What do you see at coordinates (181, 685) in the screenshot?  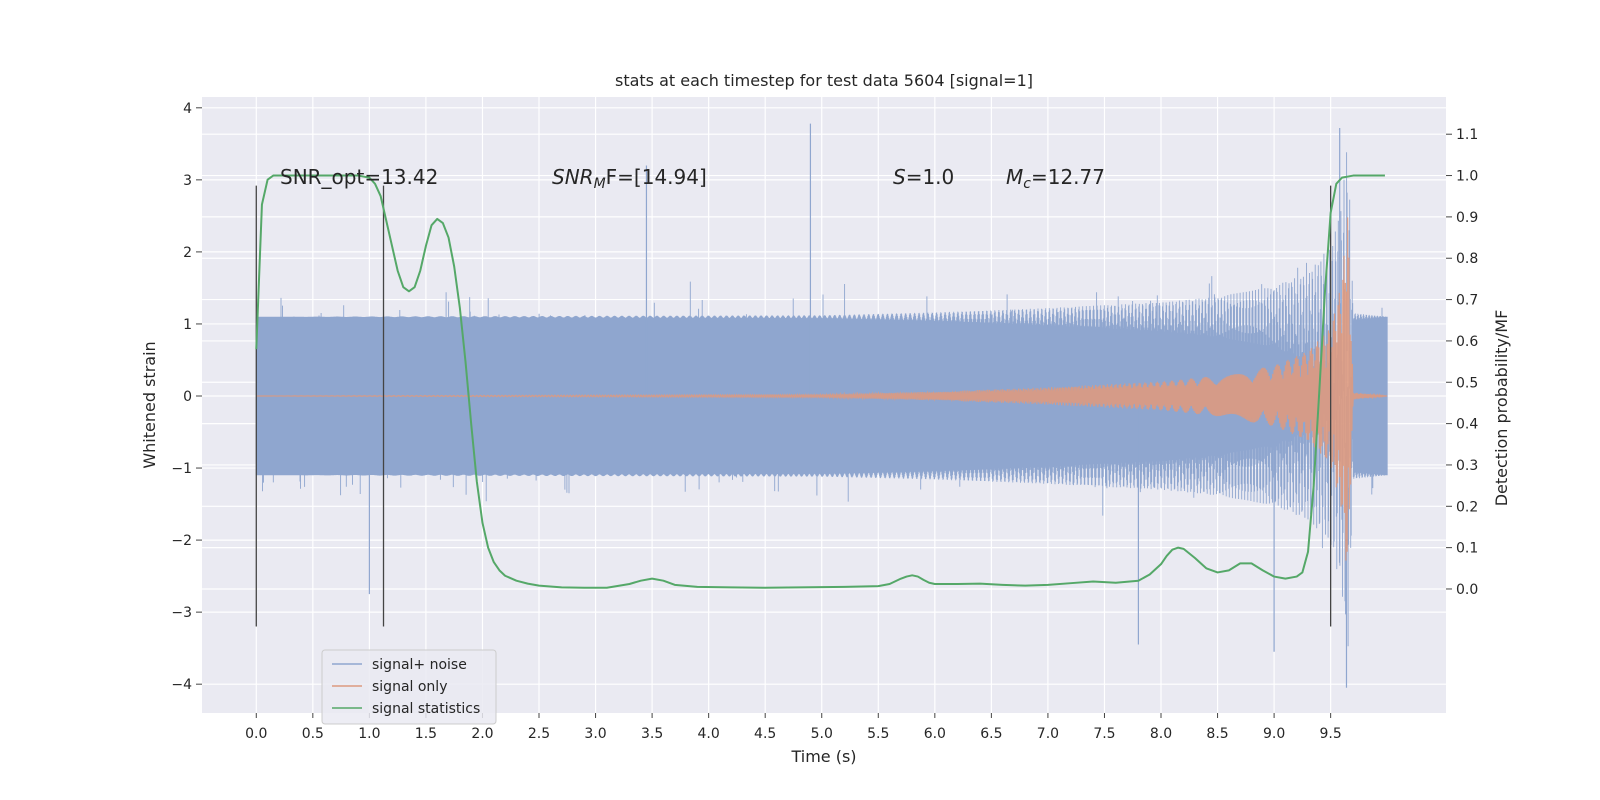 I see `y-tick-label: −4` at bounding box center [181, 685].